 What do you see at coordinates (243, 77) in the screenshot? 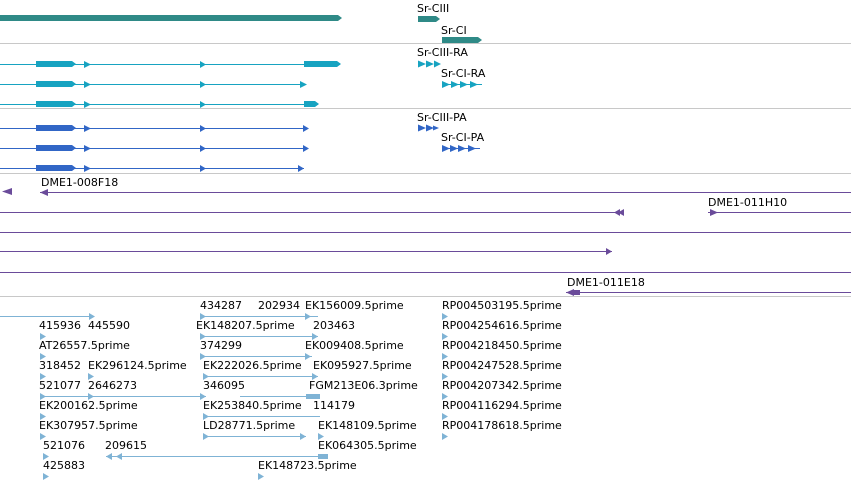
I see `rna-track: Sr-CIII-RA Sr-CI-RA` at bounding box center [243, 77].